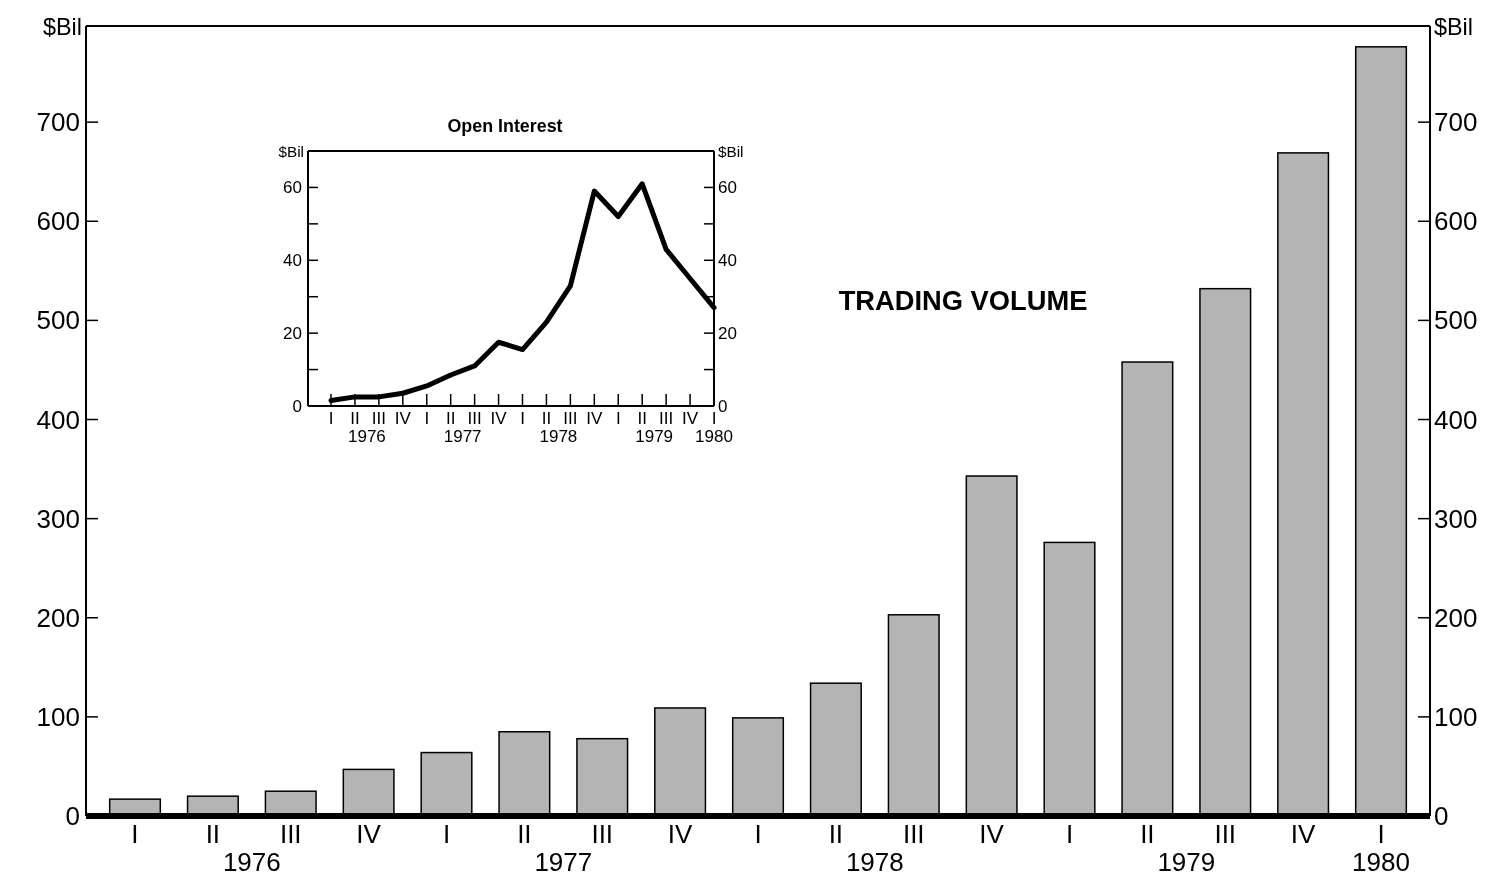  What do you see at coordinates (1456, 122) in the screenshot?
I see `y2-tick-label: 700` at bounding box center [1456, 122].